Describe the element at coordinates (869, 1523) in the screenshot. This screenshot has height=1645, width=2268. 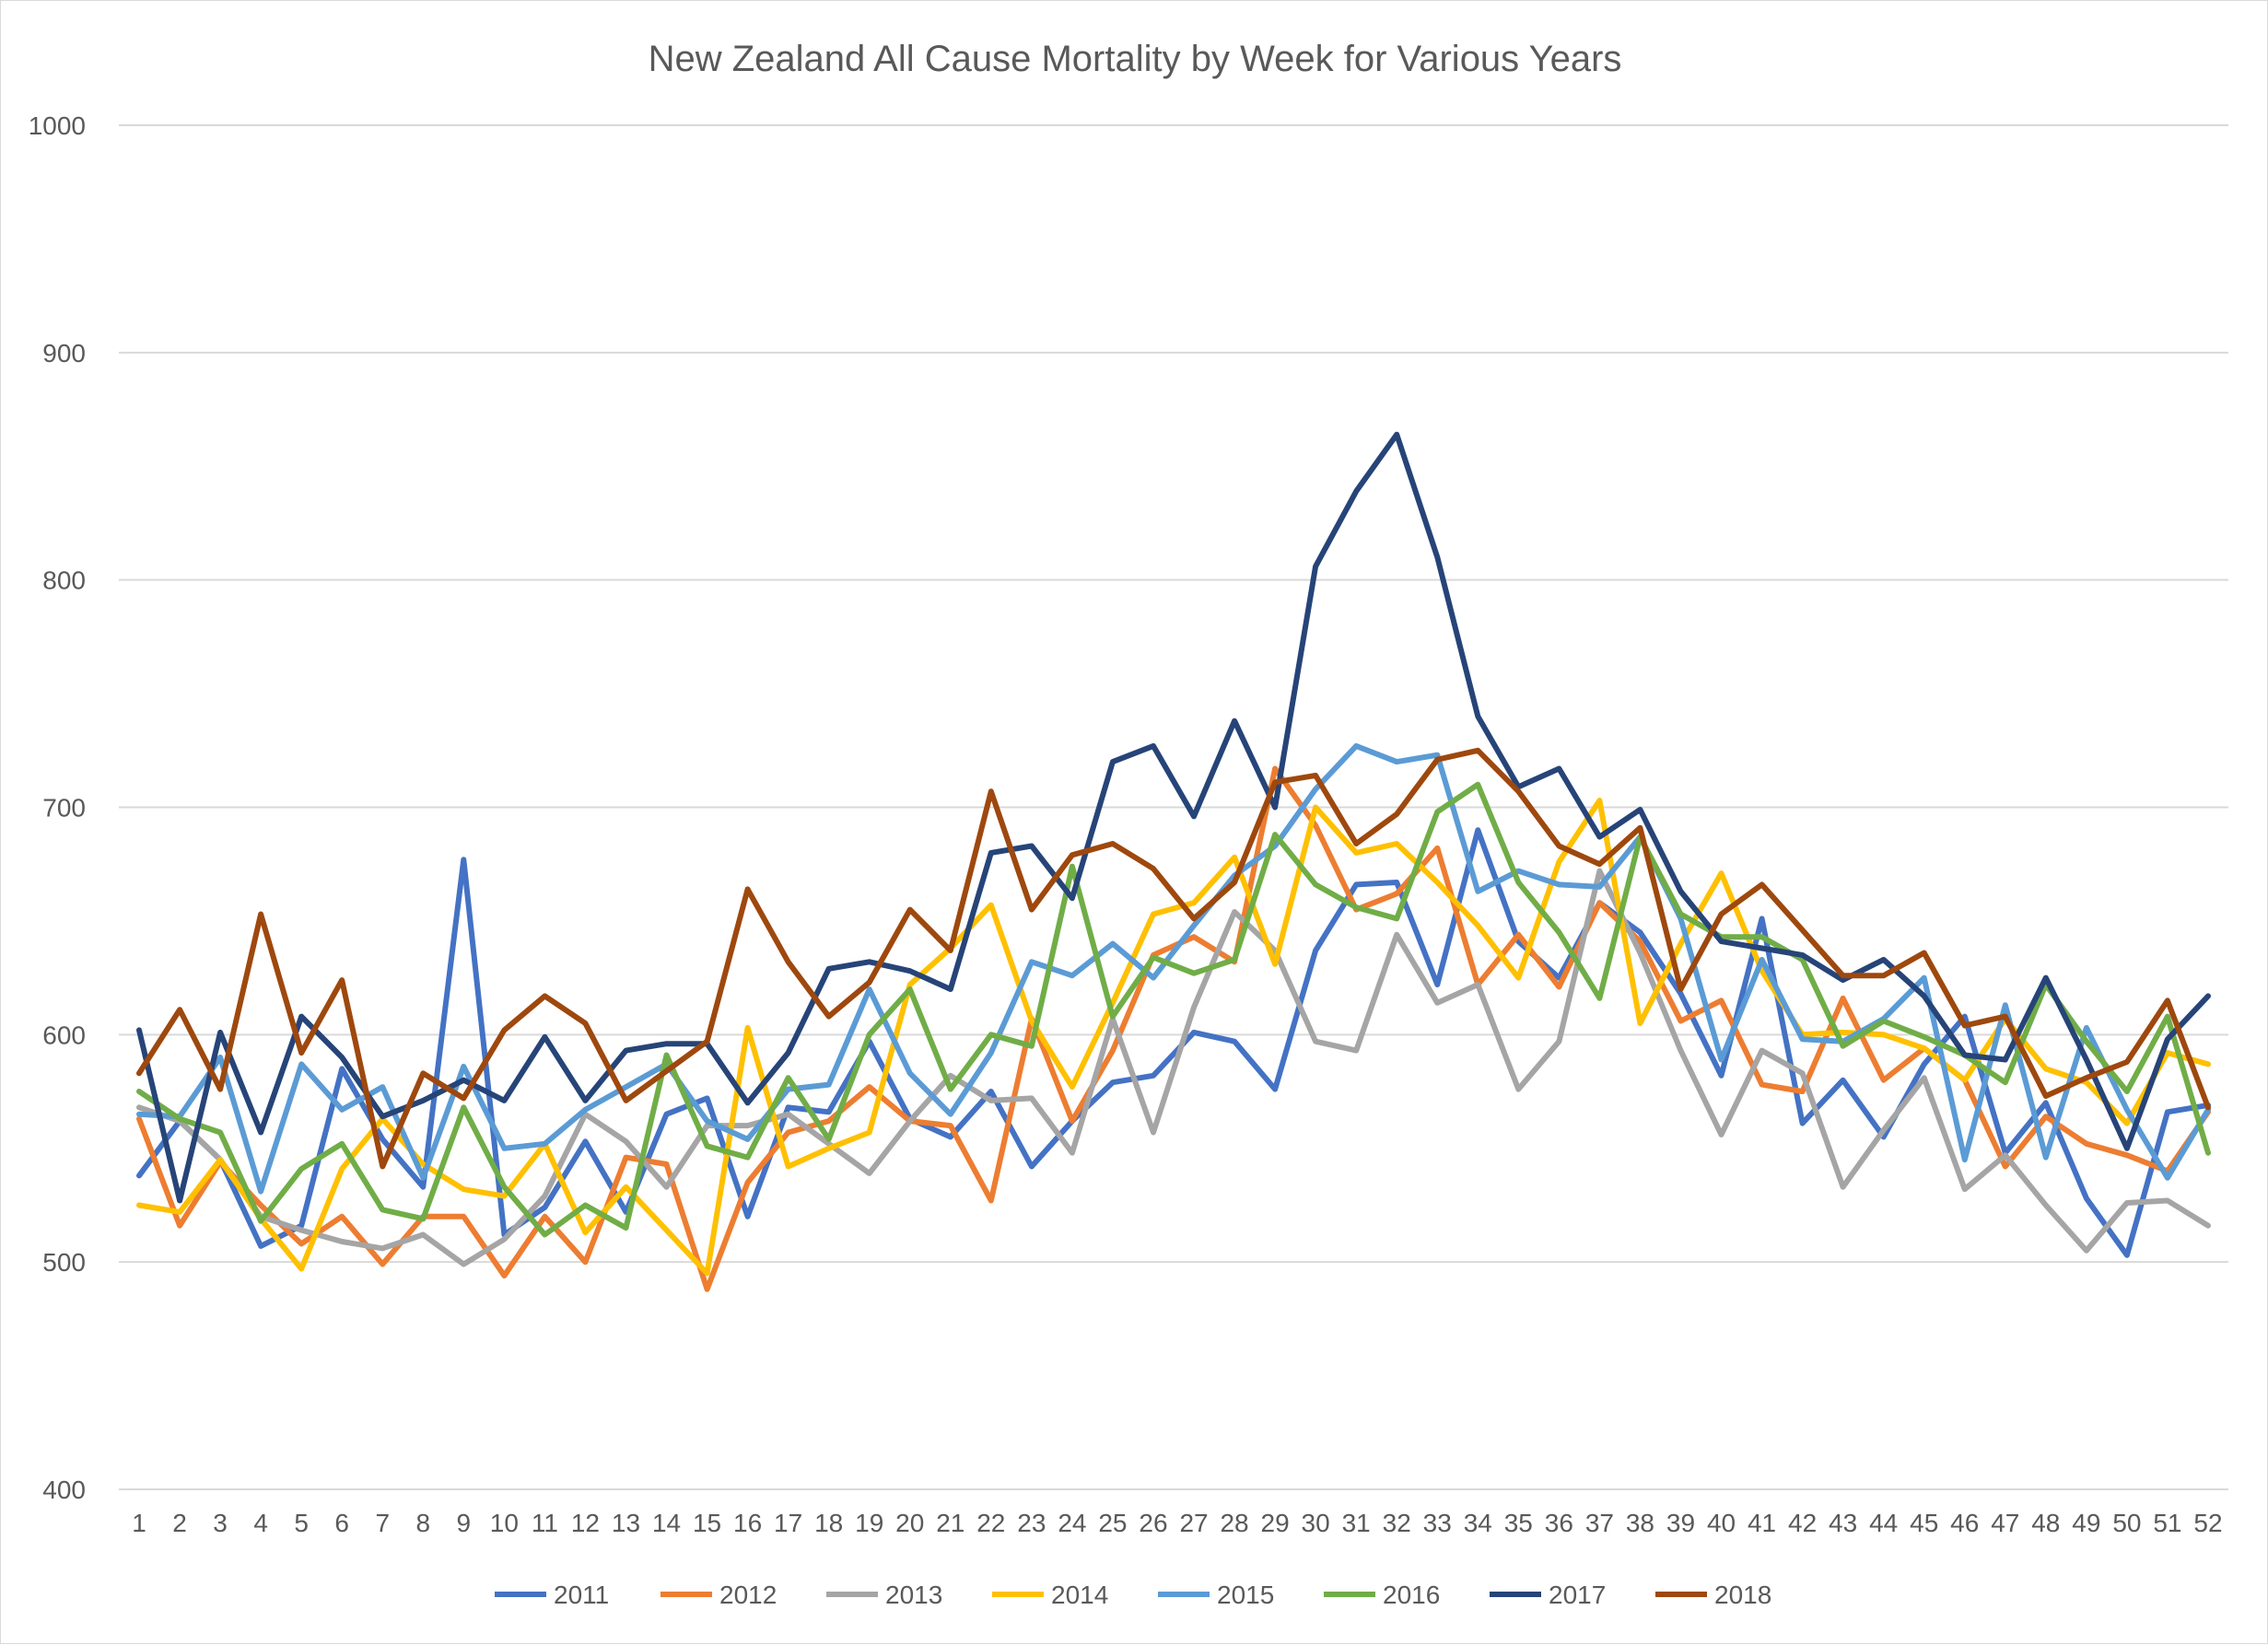
I see `x-tick-label: 19` at that location.